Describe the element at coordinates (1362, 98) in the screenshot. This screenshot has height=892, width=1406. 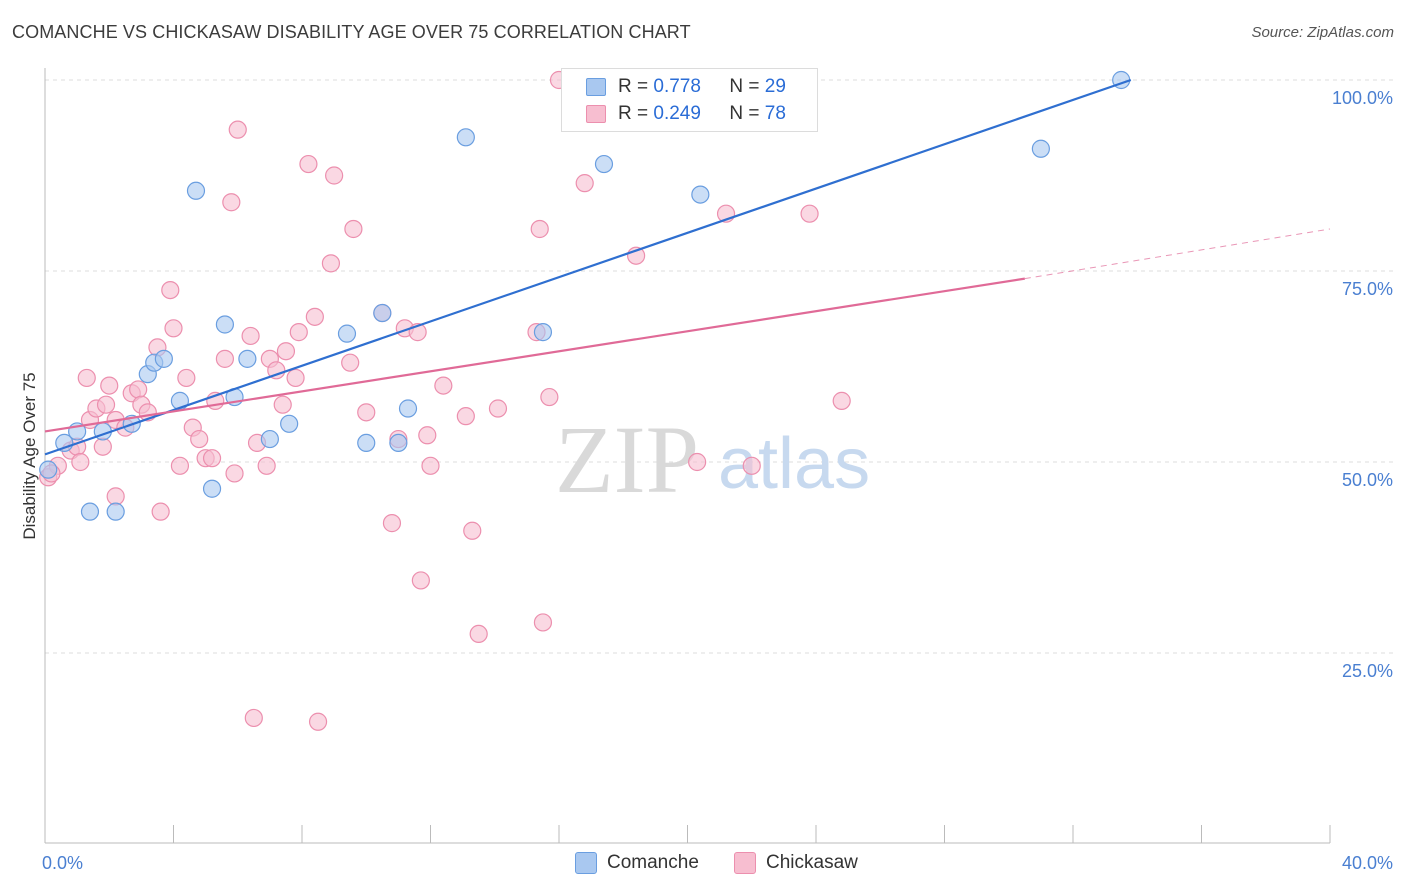
I see `y-tick-label: 100.0%` at that location.